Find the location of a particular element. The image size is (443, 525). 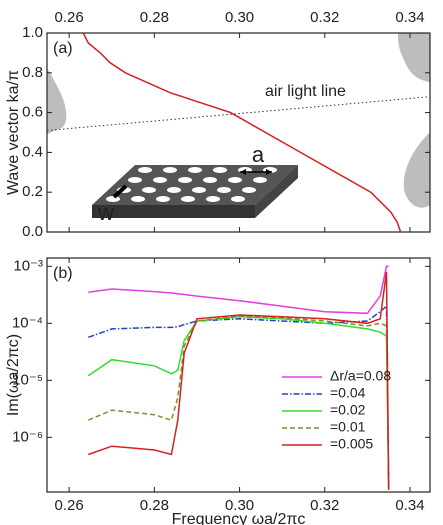

inset-slab is located at coordinates (195, 191).